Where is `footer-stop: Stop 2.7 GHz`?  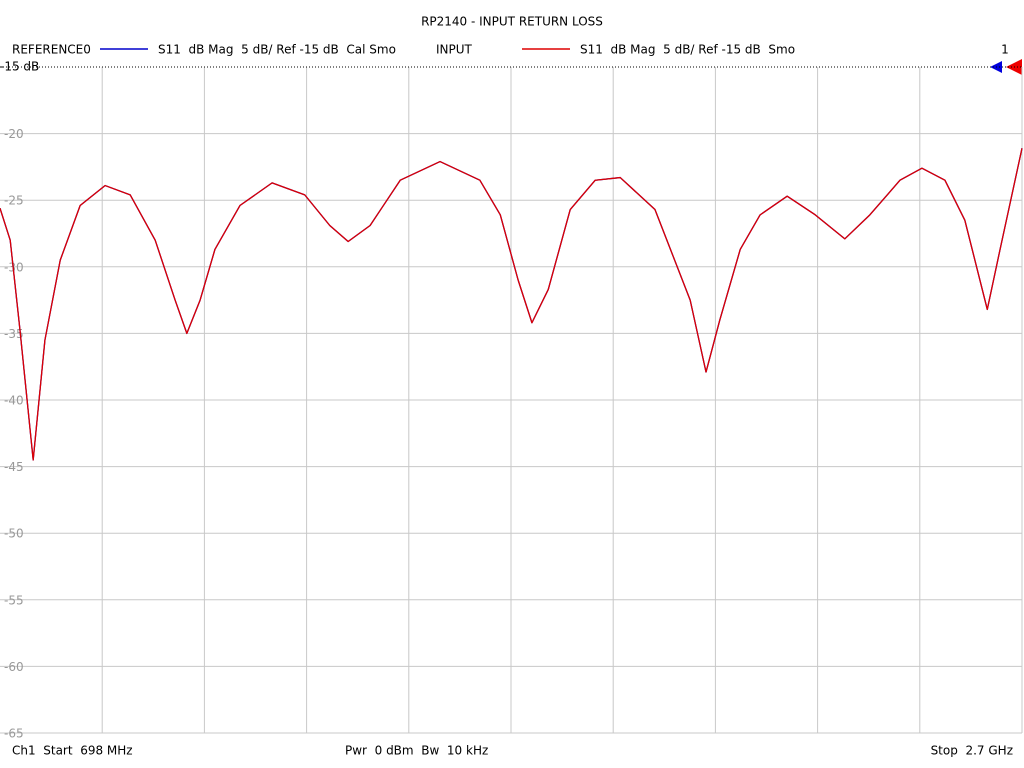 footer-stop: Stop 2.7 GHz is located at coordinates (972, 751).